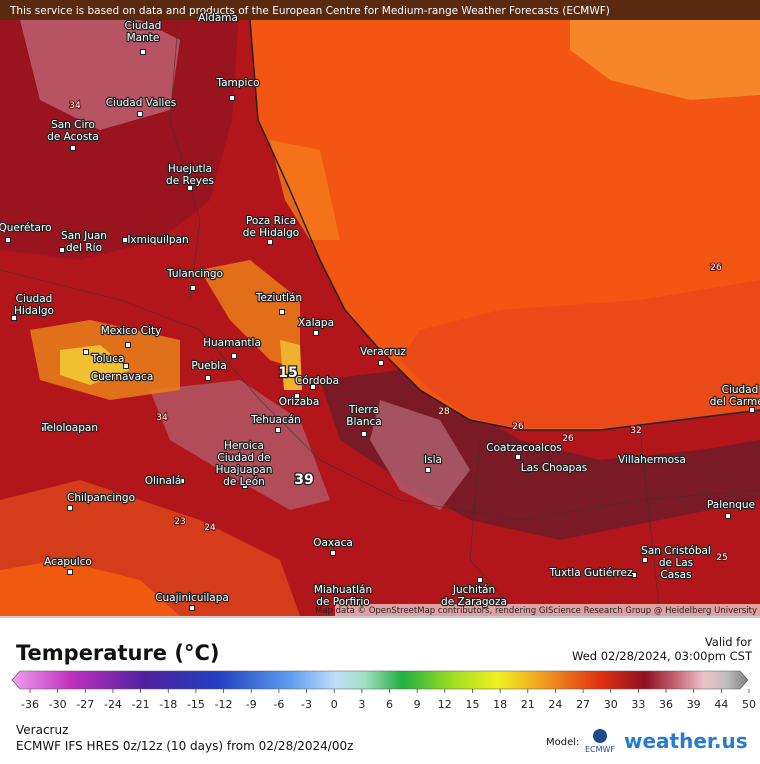 The height and width of the screenshot is (764, 760). What do you see at coordinates (168, 704) in the screenshot?
I see `colorbar-tick-label: -18` at bounding box center [168, 704].